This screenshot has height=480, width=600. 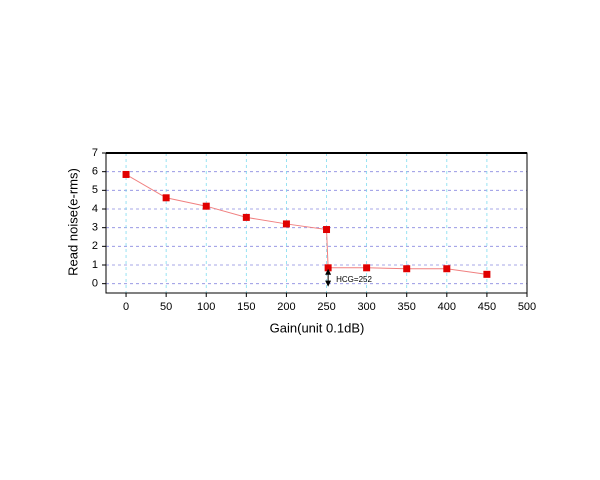 What do you see at coordinates (487, 307) in the screenshot?
I see `x-tick-label: 450` at bounding box center [487, 307].